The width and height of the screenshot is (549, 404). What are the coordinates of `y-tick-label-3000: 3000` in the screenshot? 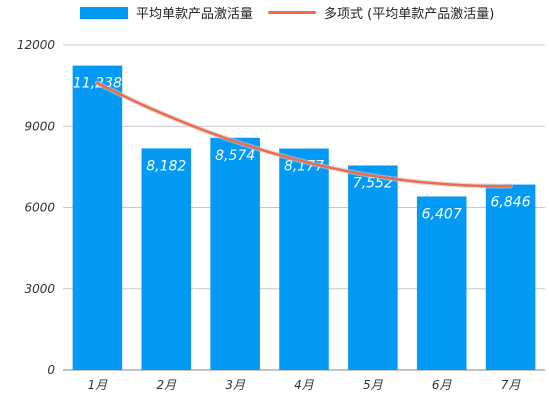 It's located at (39, 289).